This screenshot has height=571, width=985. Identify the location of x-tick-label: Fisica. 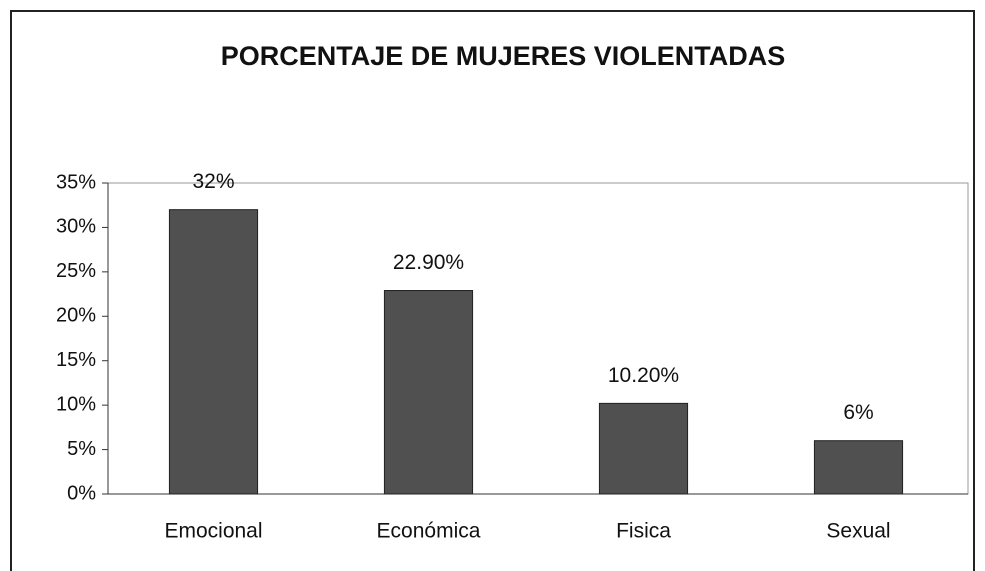
(643, 531).